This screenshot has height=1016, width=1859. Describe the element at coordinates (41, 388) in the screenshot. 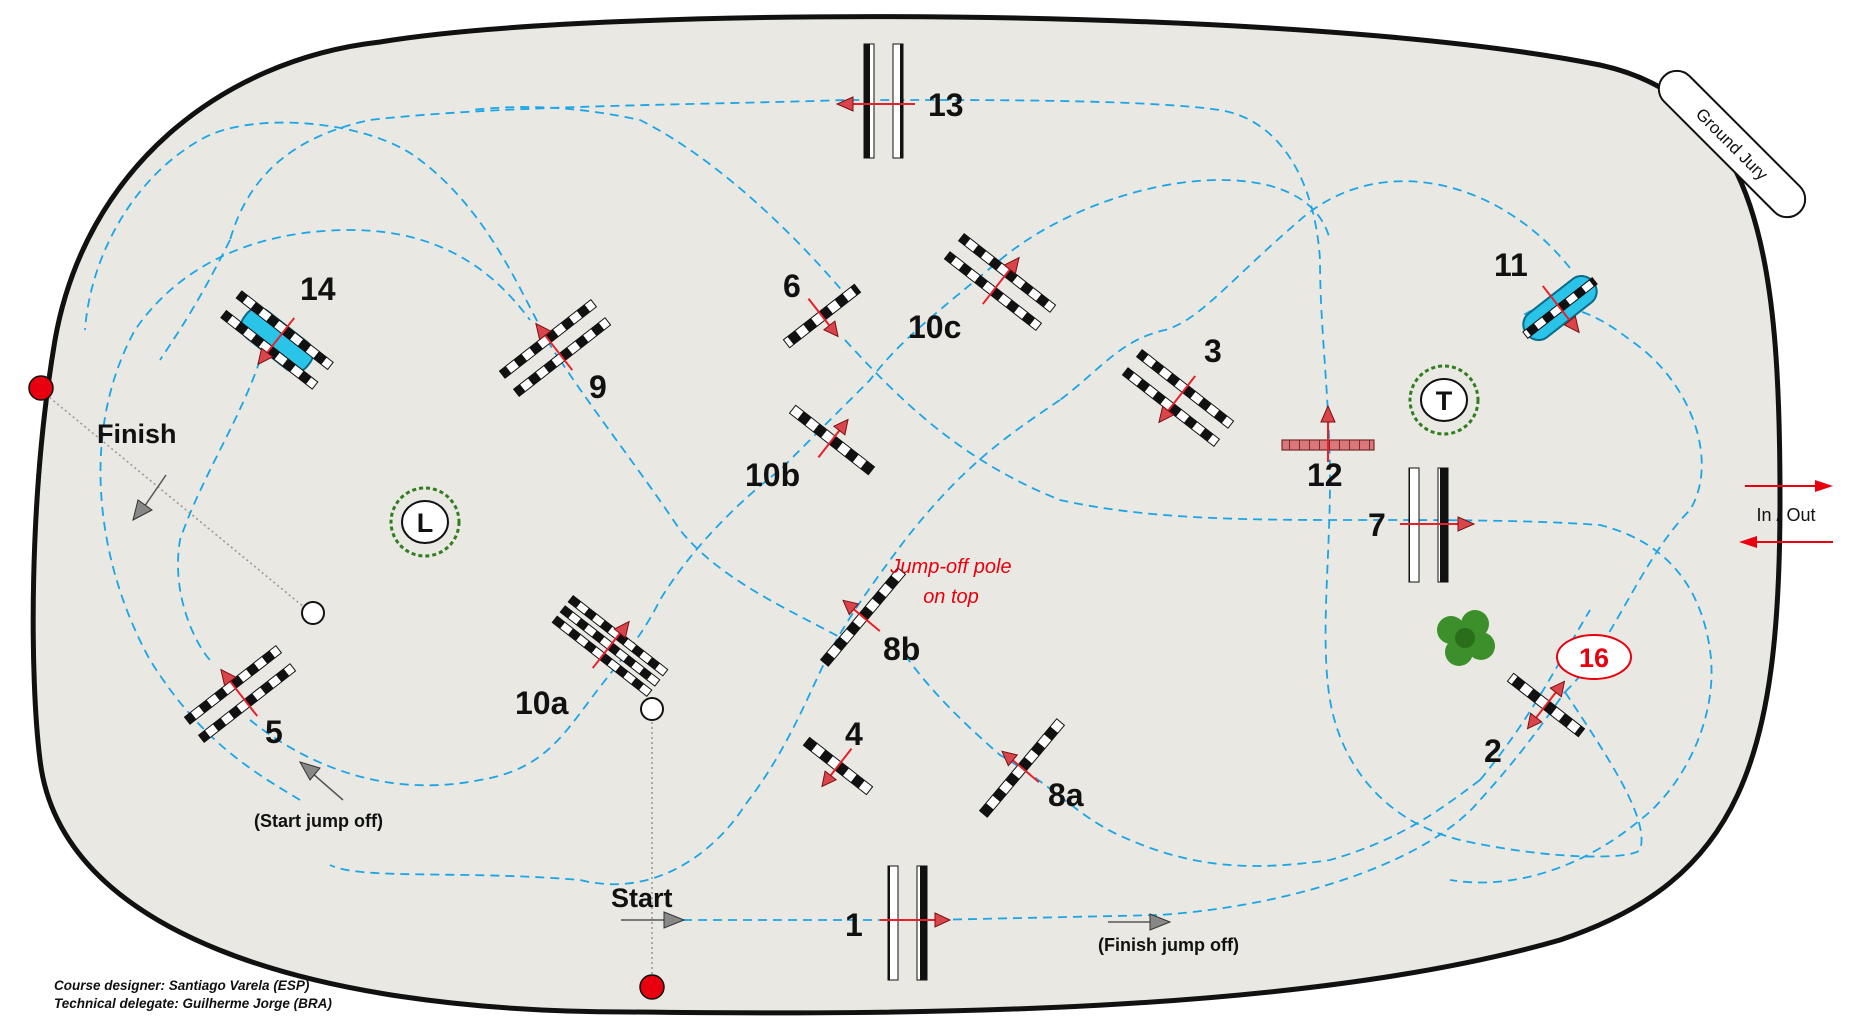

I see `finish-flag-red` at that location.